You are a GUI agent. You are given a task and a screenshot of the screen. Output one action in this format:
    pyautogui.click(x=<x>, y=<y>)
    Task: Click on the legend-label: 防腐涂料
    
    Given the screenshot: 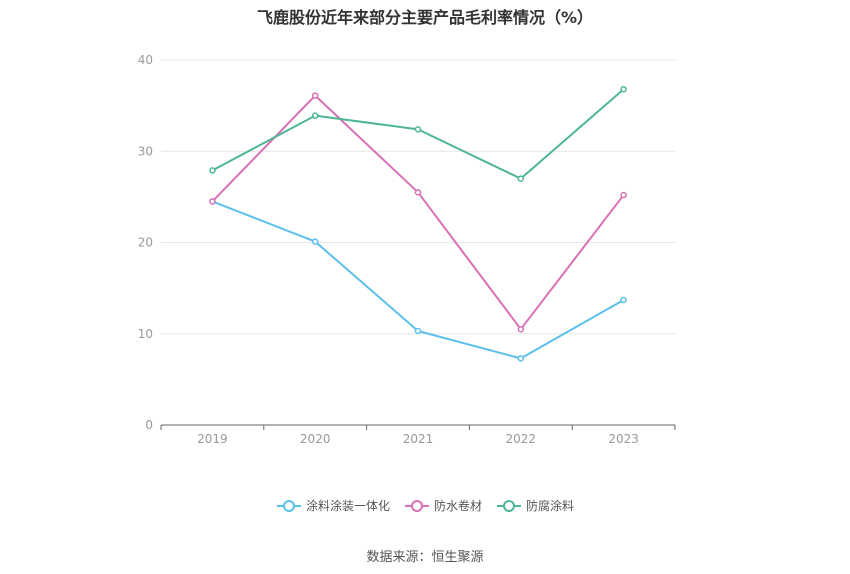 What is the action you would take?
    pyautogui.click(x=550, y=506)
    